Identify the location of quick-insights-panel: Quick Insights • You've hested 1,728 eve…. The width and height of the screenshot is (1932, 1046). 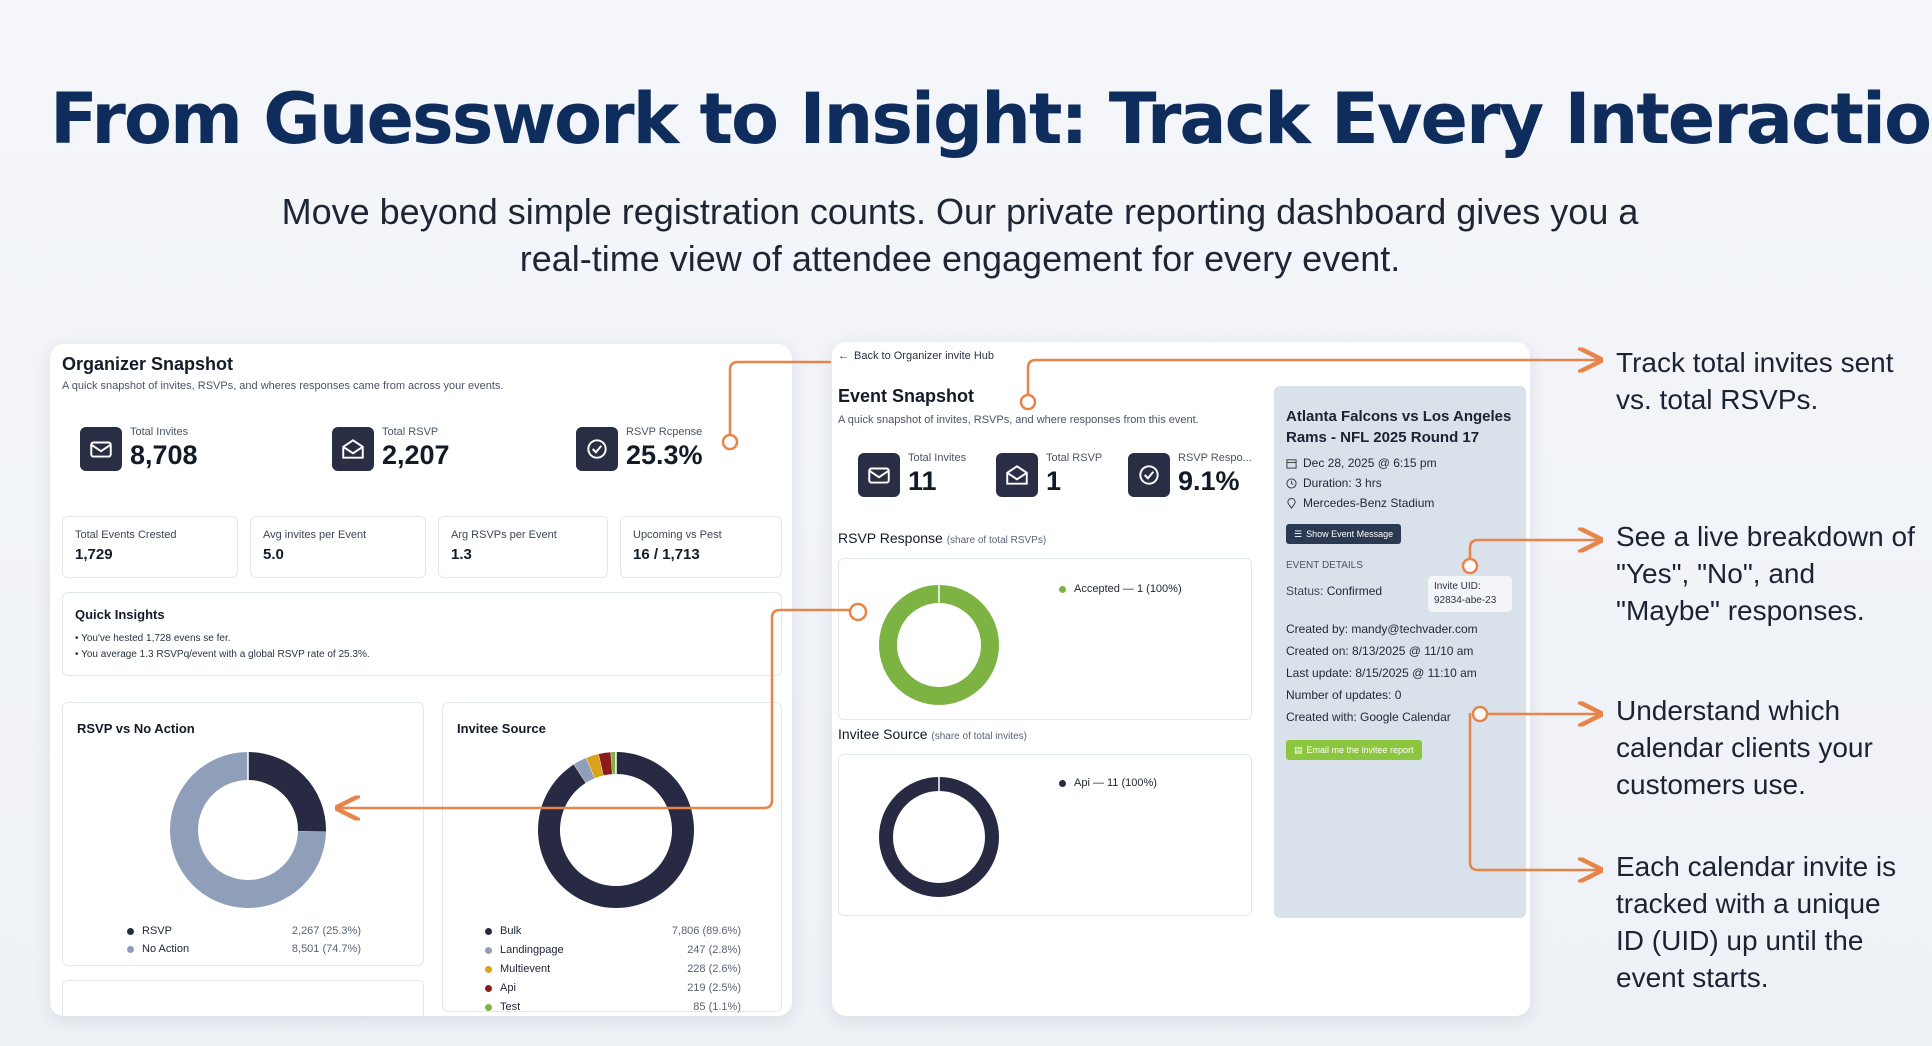
(422, 634).